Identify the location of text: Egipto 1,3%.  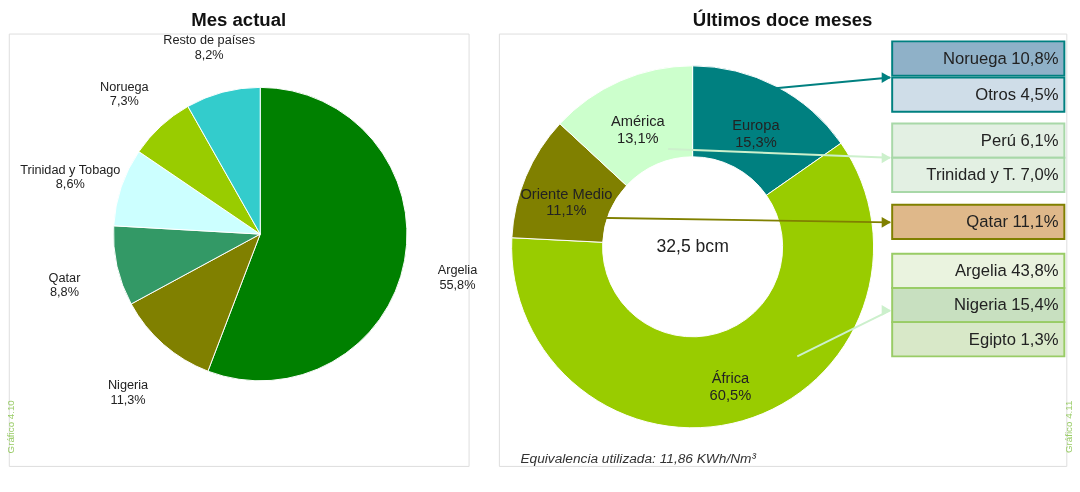
(1013, 339).